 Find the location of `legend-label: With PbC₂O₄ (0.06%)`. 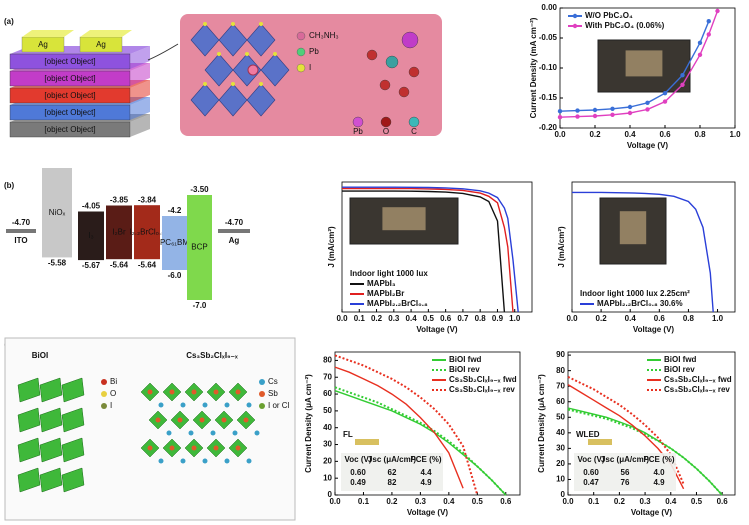

legend-label: With PbC₂O₄ (0.06%) is located at coordinates (625, 25).